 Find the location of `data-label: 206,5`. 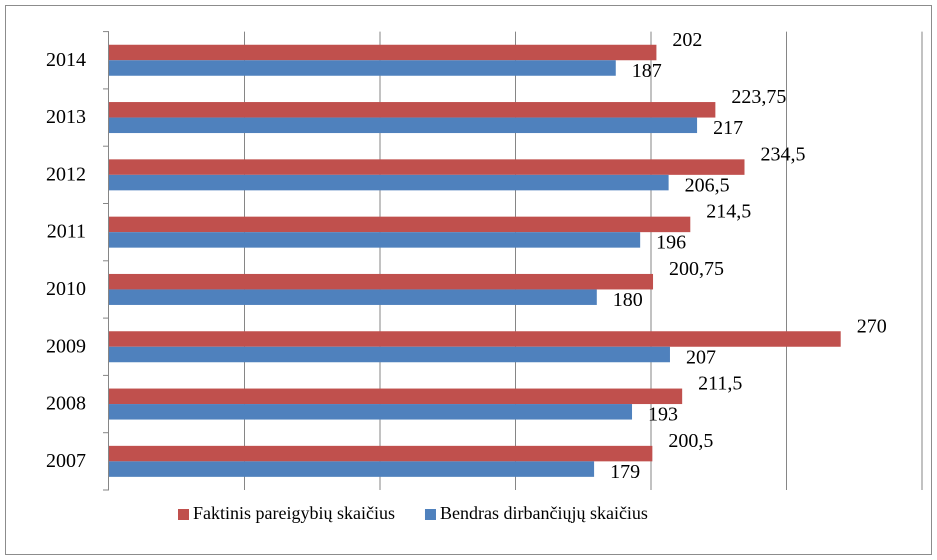

data-label: 206,5 is located at coordinates (707, 185).